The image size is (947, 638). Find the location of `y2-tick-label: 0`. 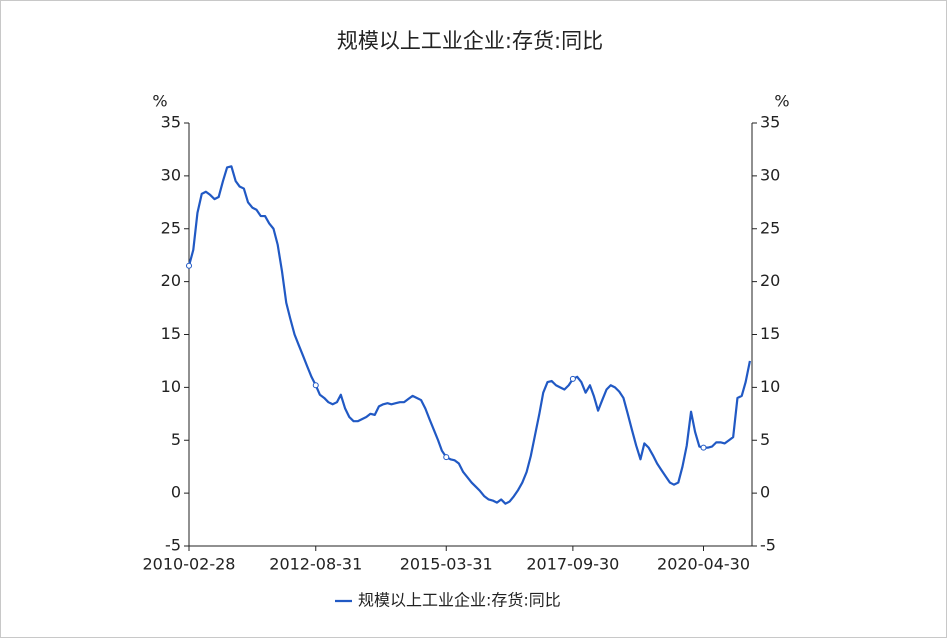

y2-tick-label: 0 is located at coordinates (765, 492).